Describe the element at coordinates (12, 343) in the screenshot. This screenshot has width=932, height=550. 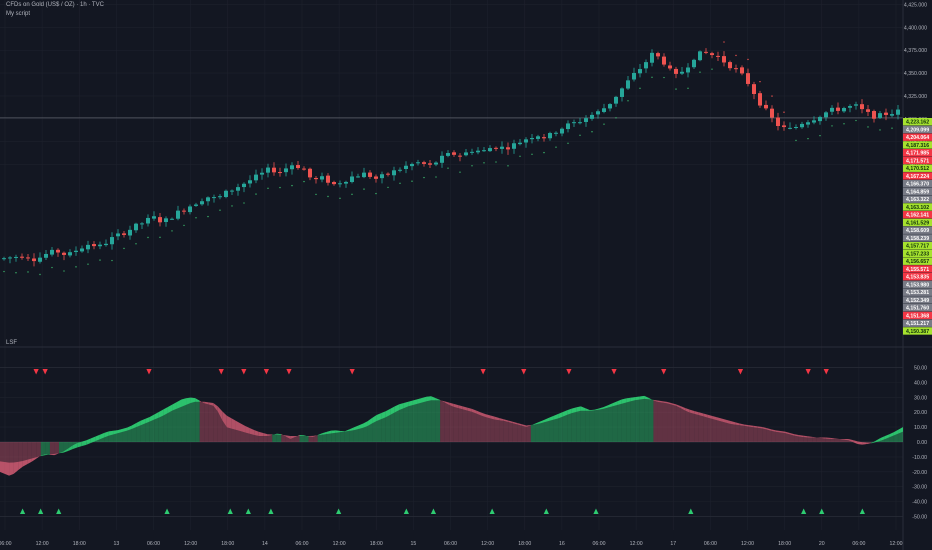
I see `indicator-name: LSF` at that location.